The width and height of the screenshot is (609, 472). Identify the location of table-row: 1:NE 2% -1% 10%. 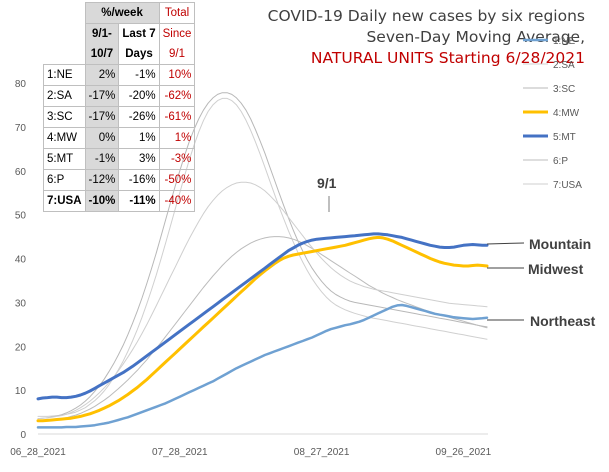
(119, 75).